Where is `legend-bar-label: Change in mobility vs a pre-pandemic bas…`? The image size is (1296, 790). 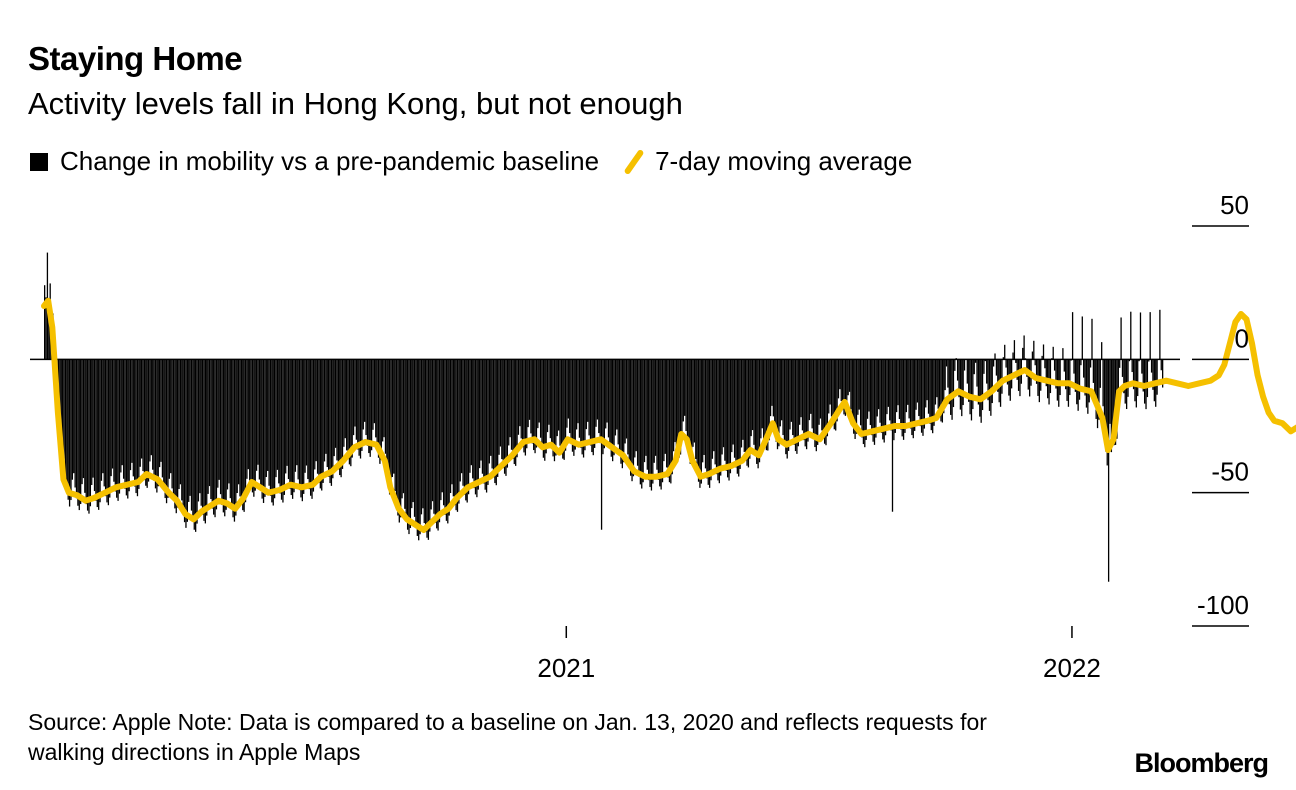 legend-bar-label: Change in mobility vs a pre-pandemic bas… is located at coordinates (330, 161).